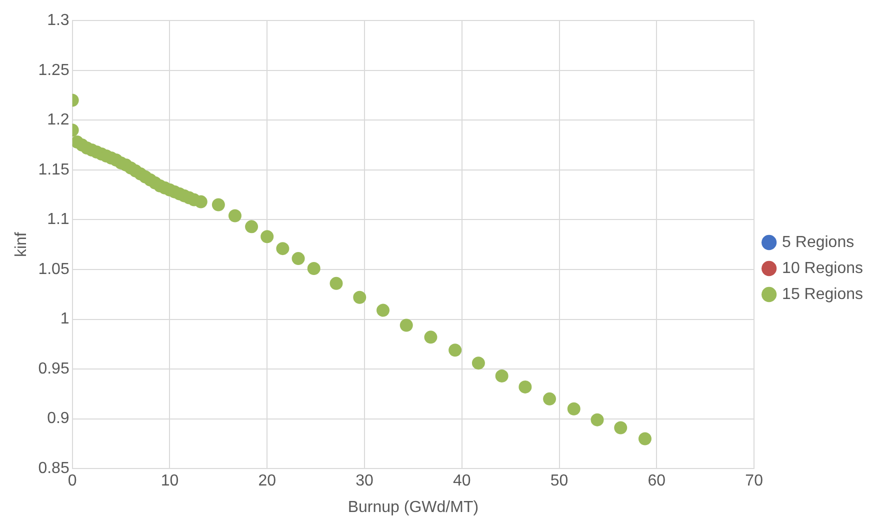 This screenshot has height=529, width=895. I want to click on y-tick-label: 1.3, so click(58, 21).